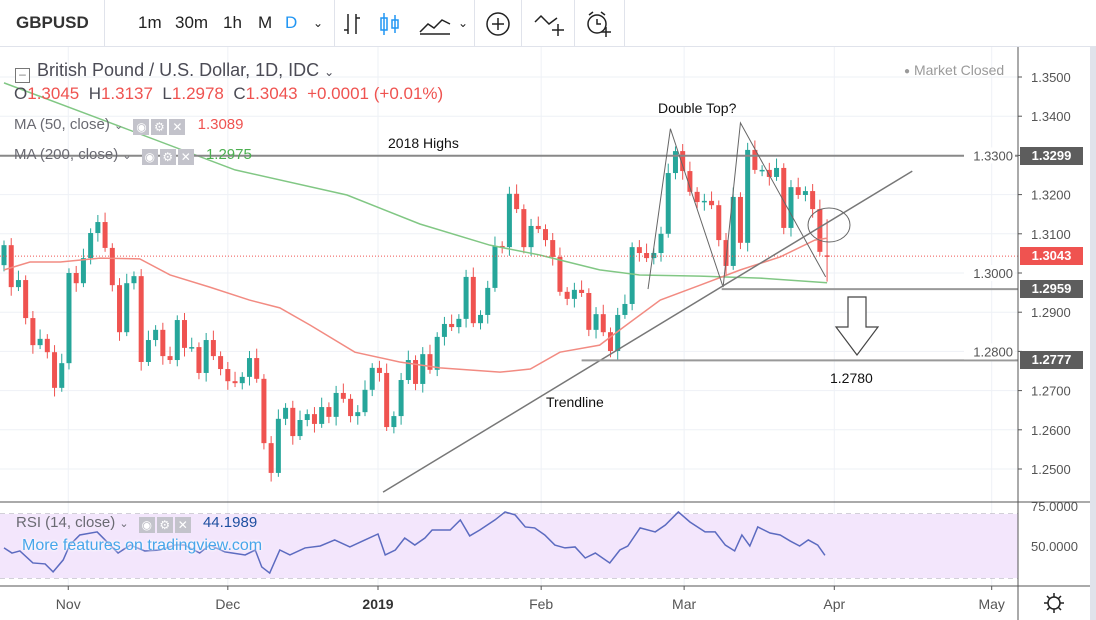  Describe the element at coordinates (389, 24) in the screenshot. I see `candle-chart-icon` at that location.